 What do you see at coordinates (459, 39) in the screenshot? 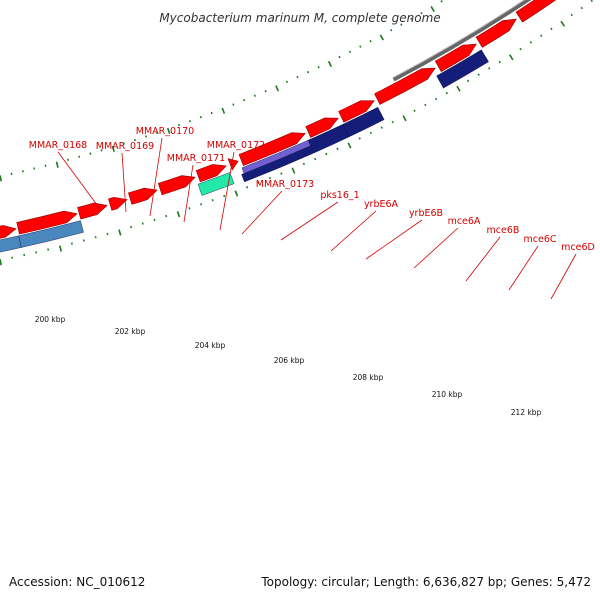
I see `backbone-shadow` at bounding box center [459, 39].